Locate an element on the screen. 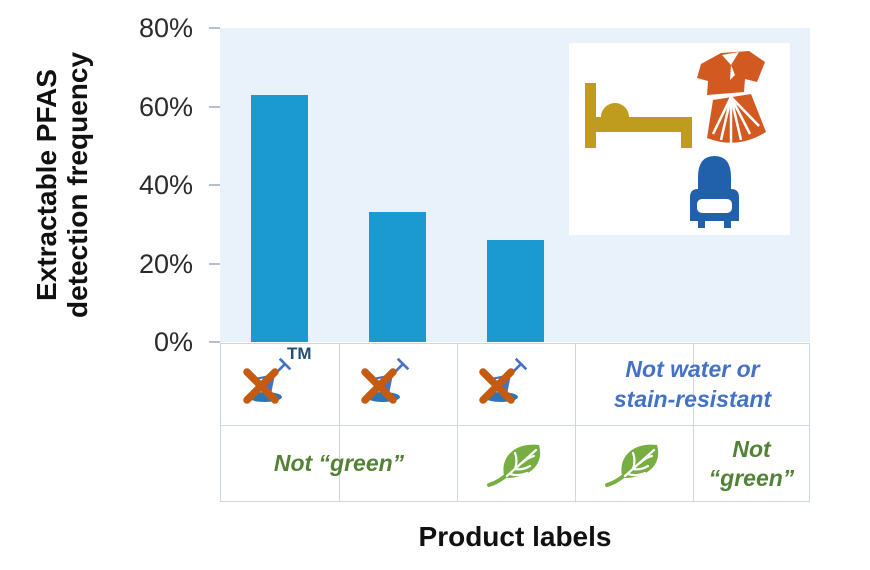 This screenshot has height=570, width=870. x-axis-title: Product labels is located at coordinates (515, 536).